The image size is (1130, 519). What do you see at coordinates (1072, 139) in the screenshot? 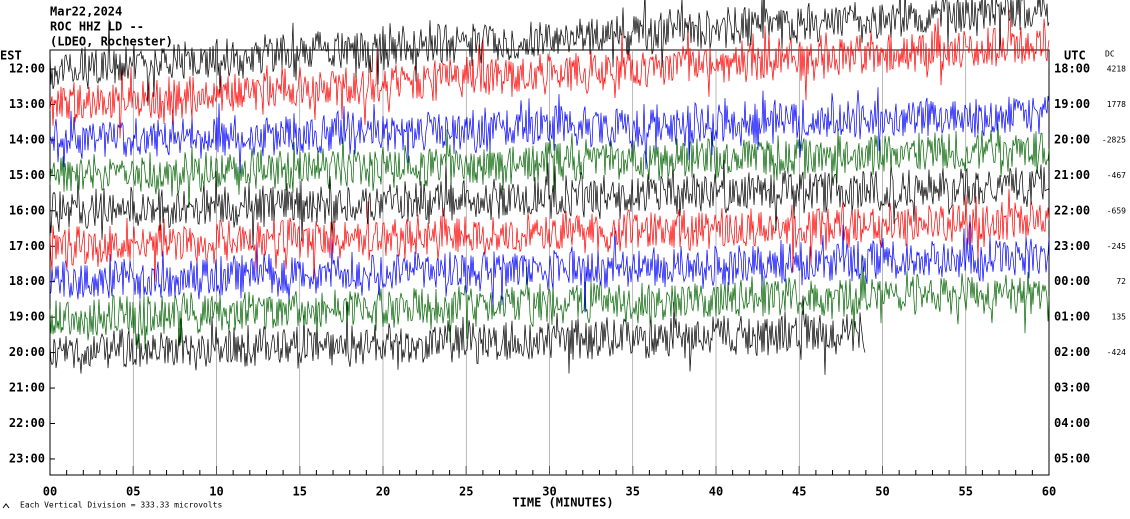
I see `utc-label: 20:00` at bounding box center [1072, 139].